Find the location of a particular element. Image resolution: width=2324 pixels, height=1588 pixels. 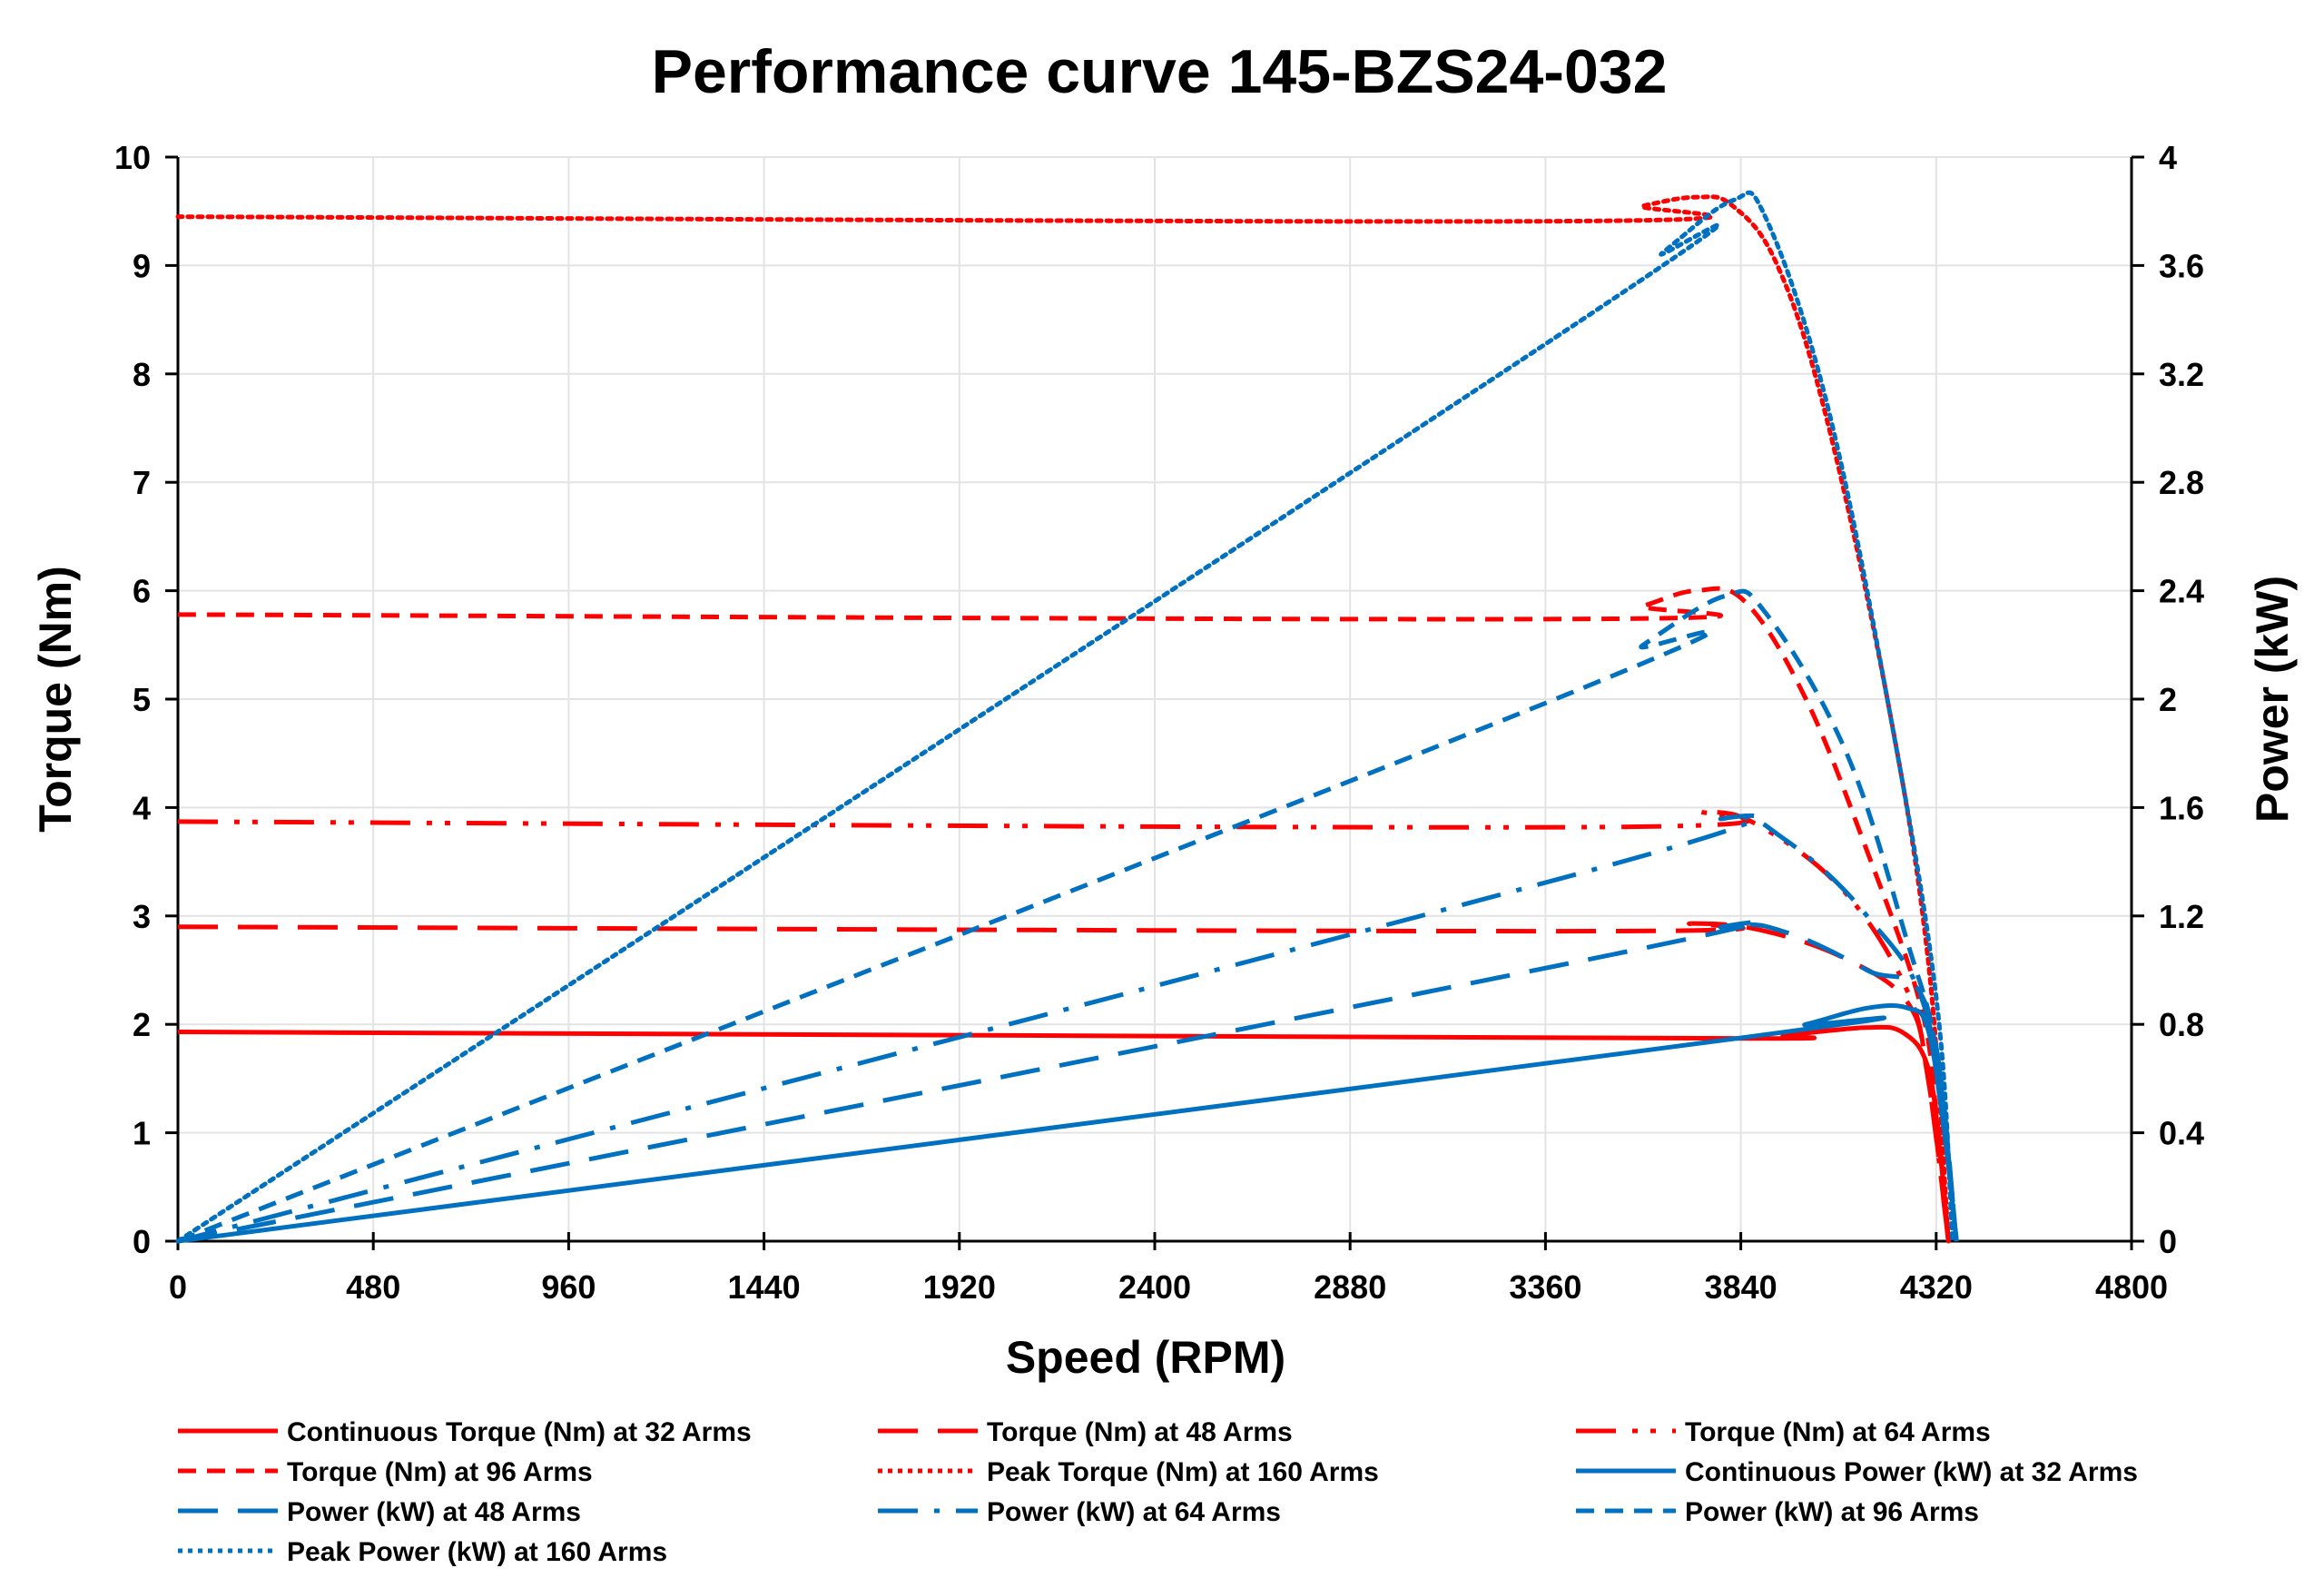

chart-title: Performance curve 145-BZS24-032 is located at coordinates (1160, 71).